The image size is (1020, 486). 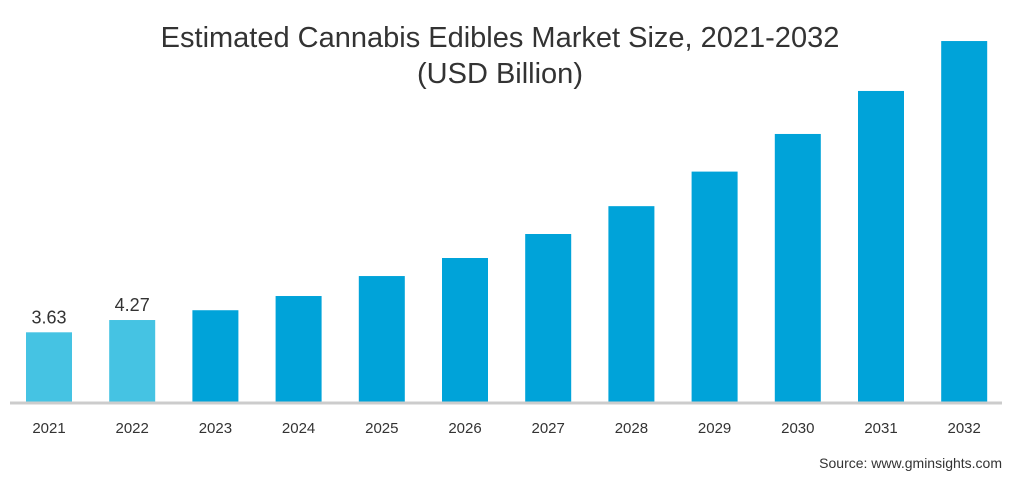 What do you see at coordinates (48, 317) in the screenshot?
I see `data-label: 3.63` at bounding box center [48, 317].